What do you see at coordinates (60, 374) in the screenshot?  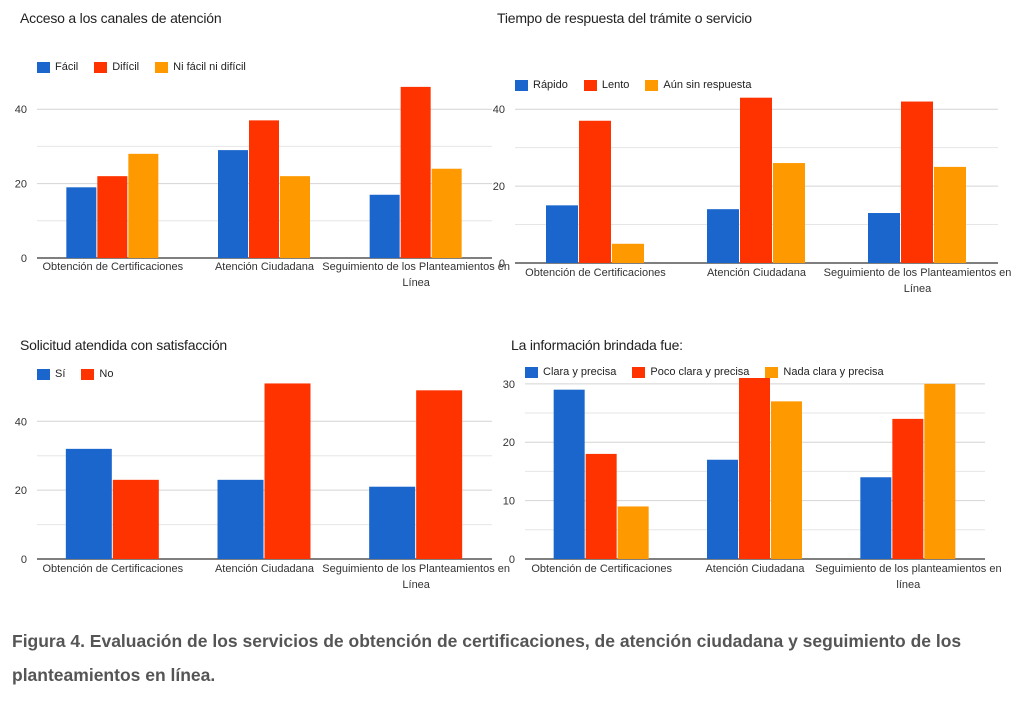 I see `legend-label: Sí` at bounding box center [60, 374].